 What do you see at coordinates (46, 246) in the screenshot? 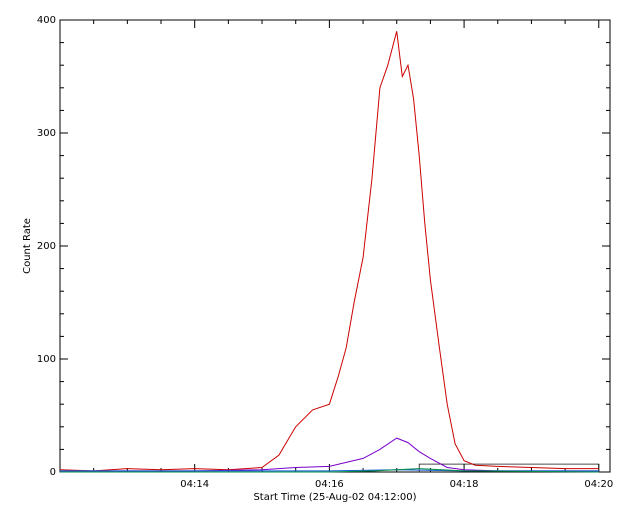
I see `y-tick-label: 200` at bounding box center [46, 246].